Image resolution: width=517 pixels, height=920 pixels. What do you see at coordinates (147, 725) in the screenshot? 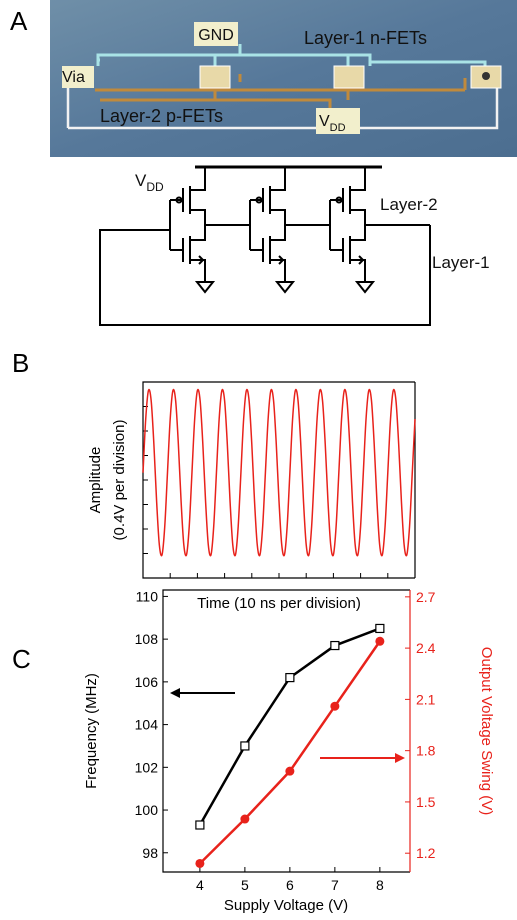
I see `y-tick-label: 104` at bounding box center [147, 725].